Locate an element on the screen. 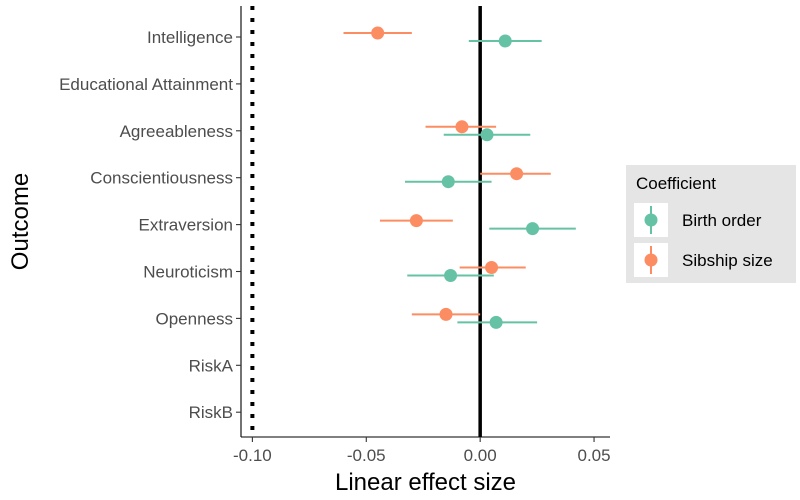 The height and width of the screenshot is (500, 800). x-tick-label: 0.05 is located at coordinates (594, 455).